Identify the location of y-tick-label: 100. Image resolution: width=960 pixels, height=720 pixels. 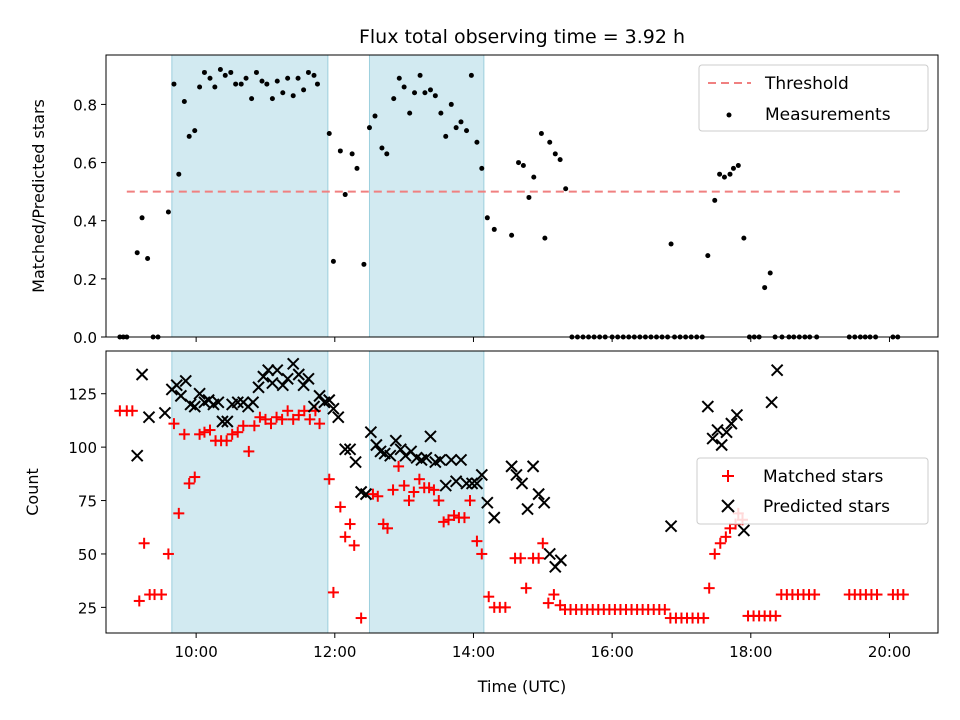
(82, 448).